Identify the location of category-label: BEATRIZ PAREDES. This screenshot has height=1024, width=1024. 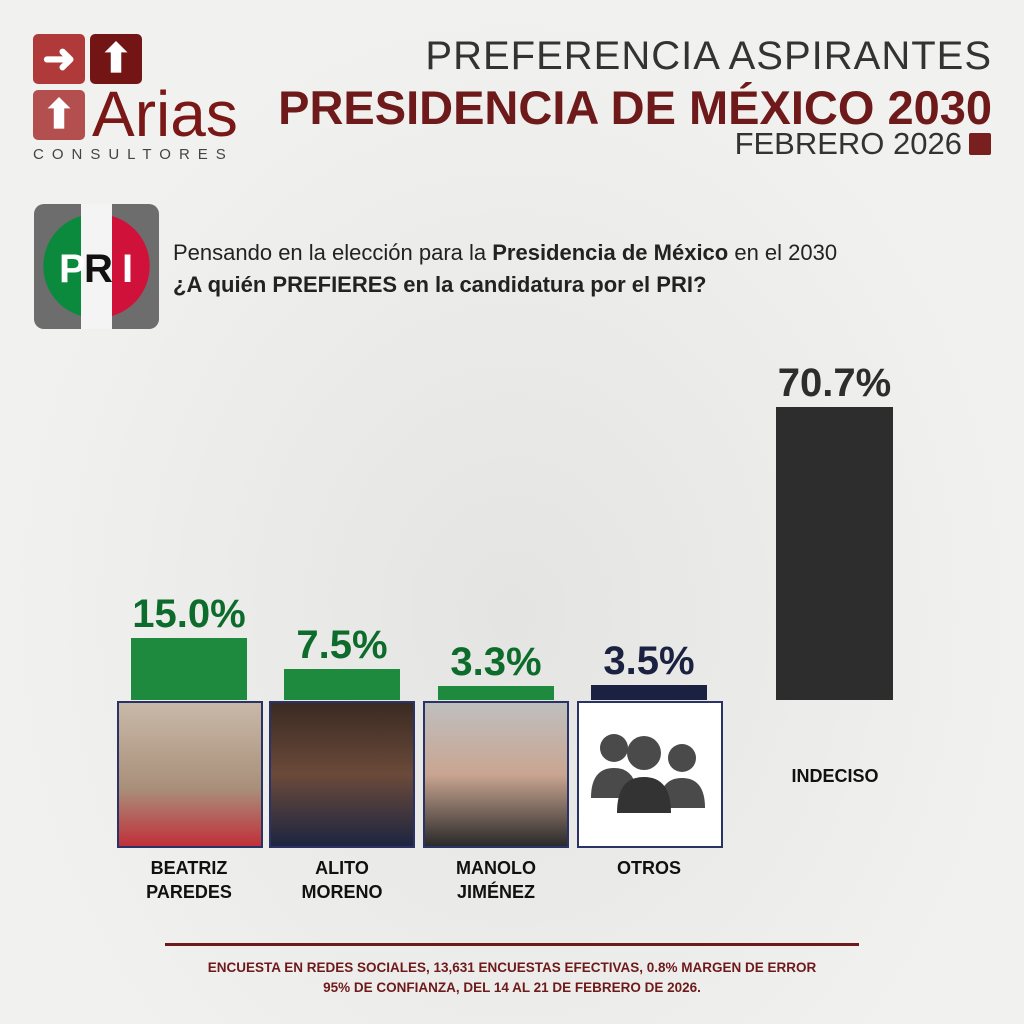
(189, 880).